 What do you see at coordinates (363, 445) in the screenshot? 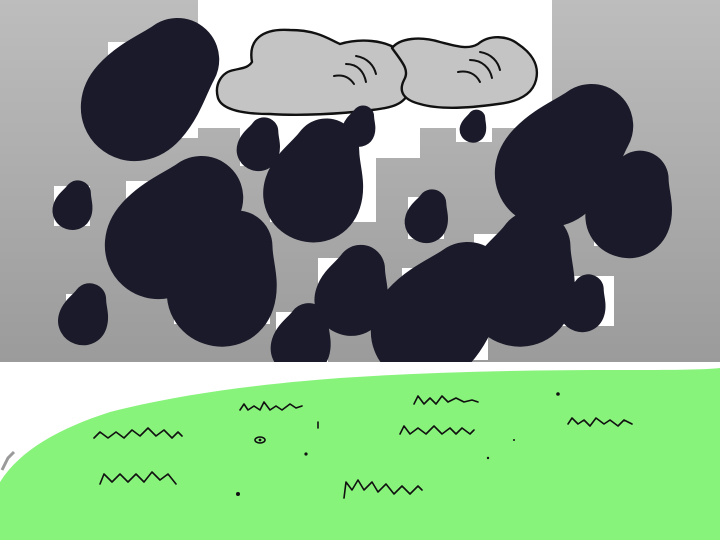
I see `grass-tufts` at bounding box center [363, 445].